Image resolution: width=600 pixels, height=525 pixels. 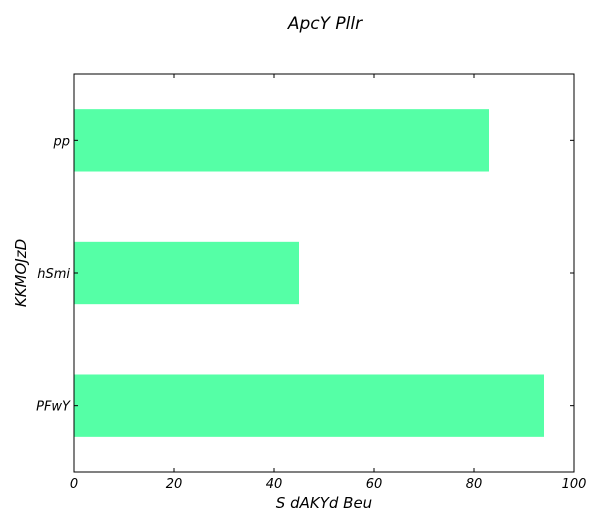 What do you see at coordinates (325, 24) in the screenshot?
I see `chart-title: ApcY Pllr` at bounding box center [325, 24].